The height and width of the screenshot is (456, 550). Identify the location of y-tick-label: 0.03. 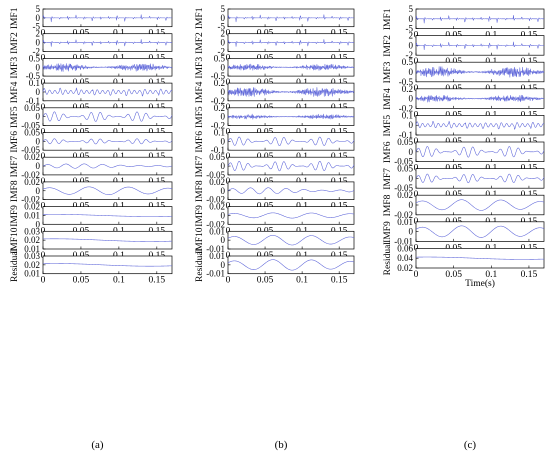
(32, 231).